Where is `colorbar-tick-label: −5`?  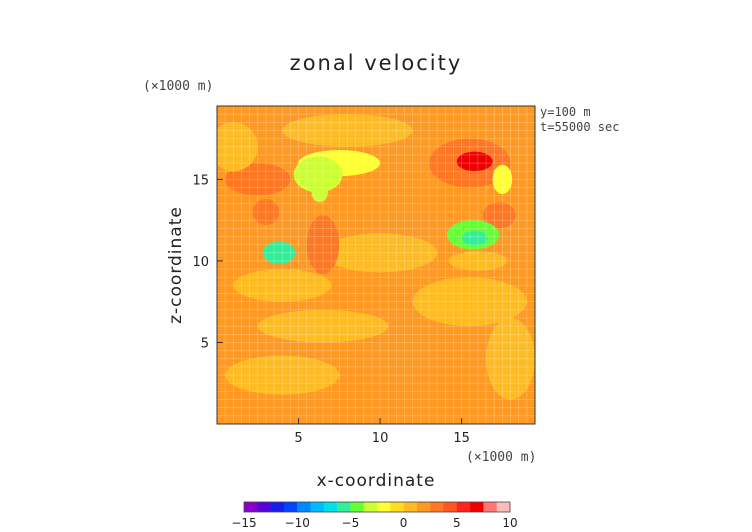 colorbar-tick-label: −5 is located at coordinates (351, 523).